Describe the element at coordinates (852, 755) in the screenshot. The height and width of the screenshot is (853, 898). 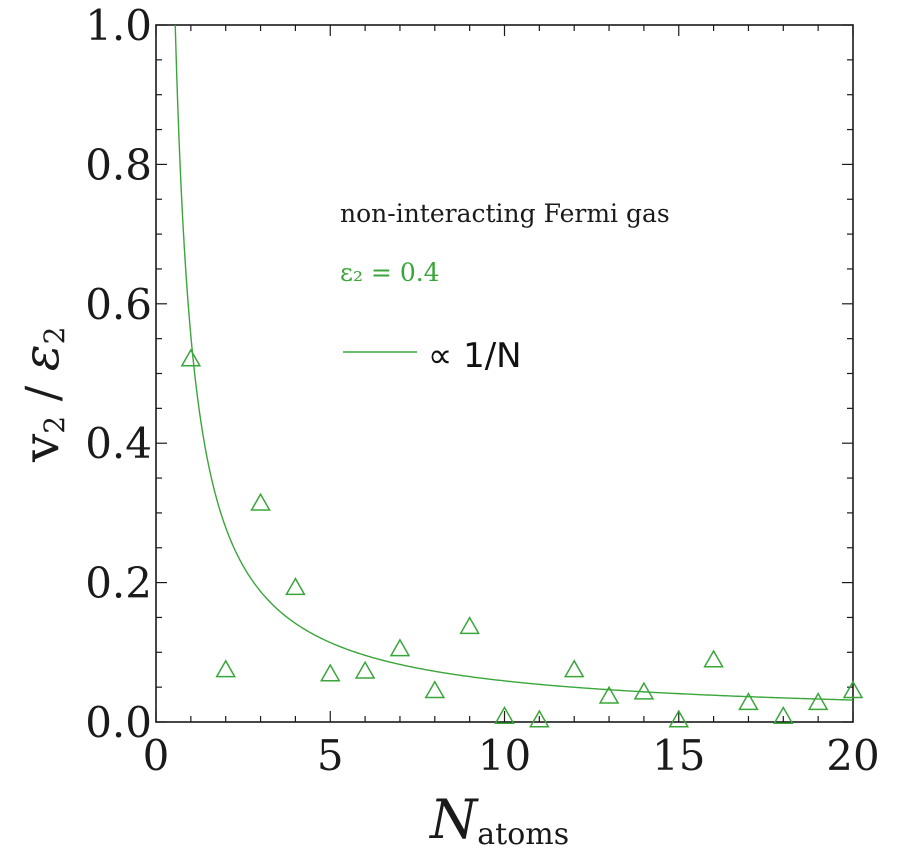
I see `x-tick-label: 20` at that location.